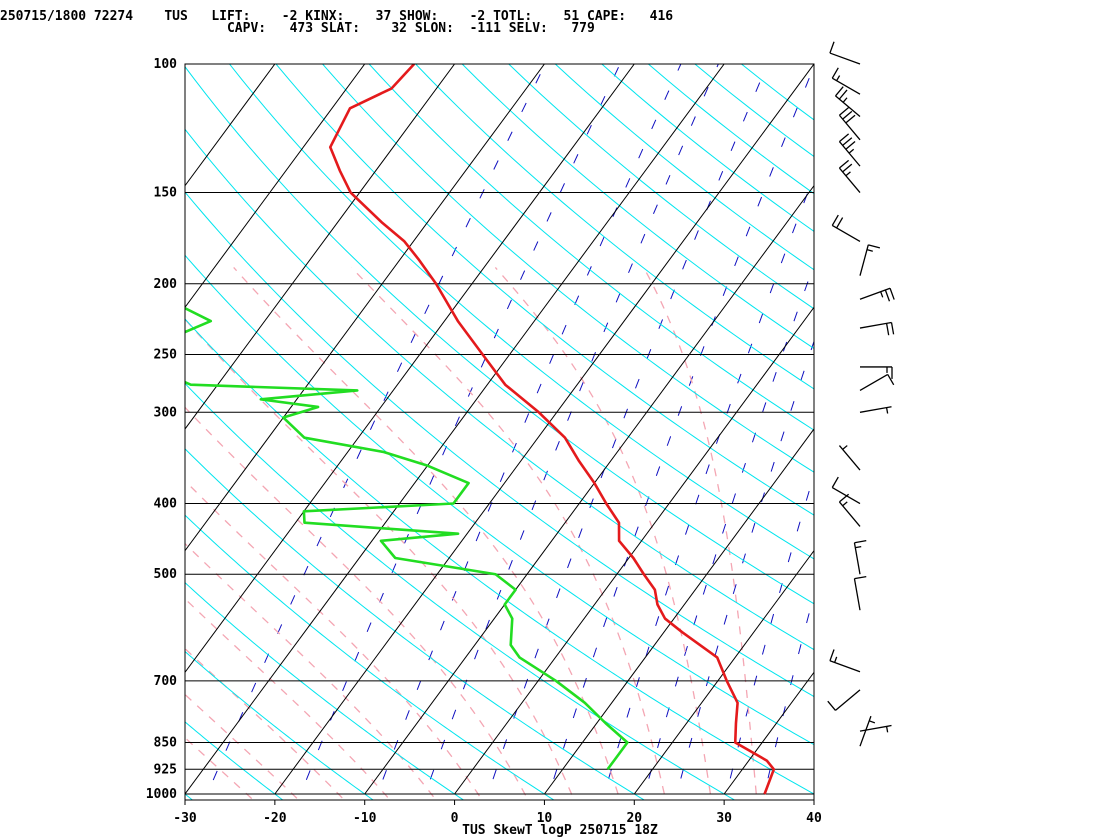 The image size is (1120, 840). What do you see at coordinates (166, 742) in the screenshot?
I see `pressure-tick-label: 850` at bounding box center [166, 742].